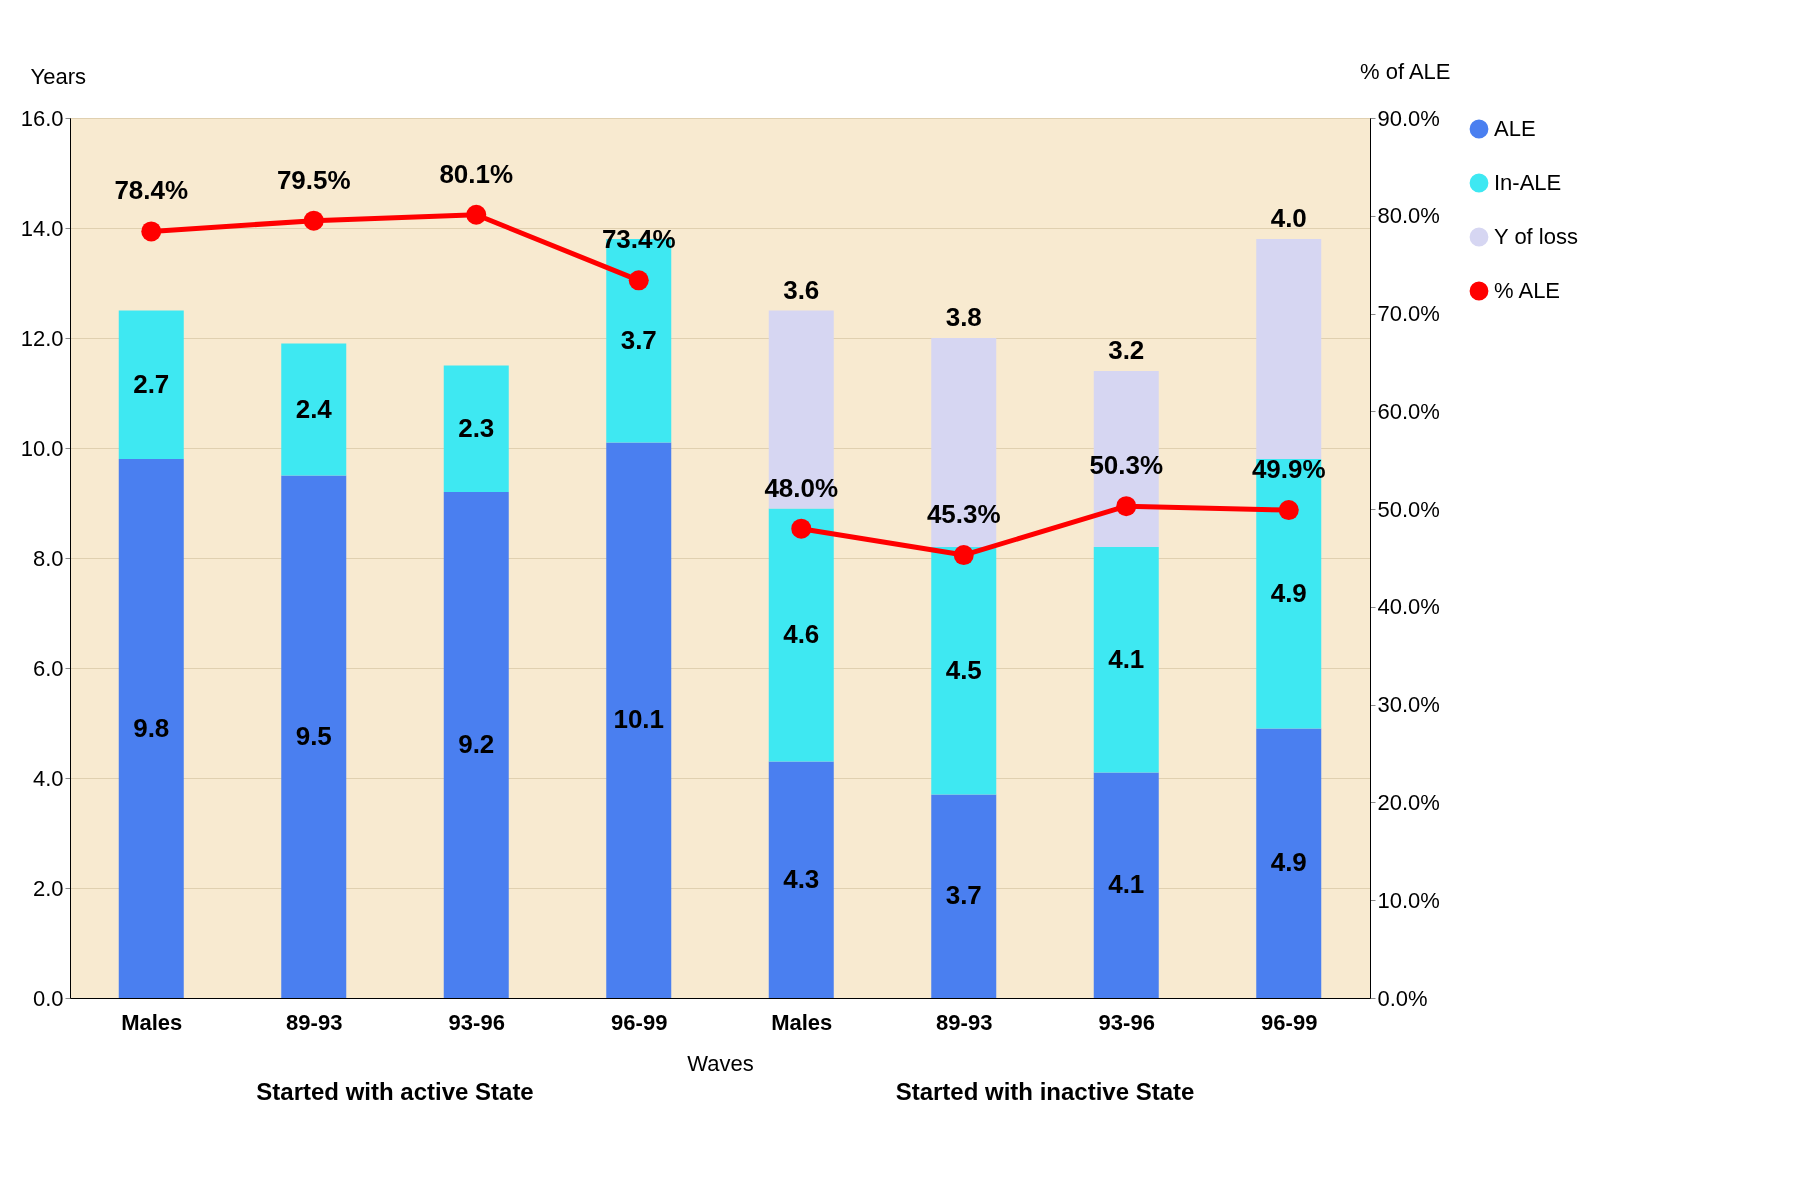  Describe the element at coordinates (1402, 998) in the screenshot. I see `y2-tick-label: 0.0%` at that location.